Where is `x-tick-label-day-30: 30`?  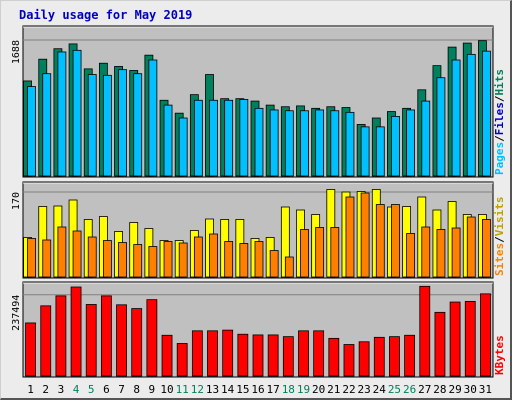 x-tick-label-day-30: 30 is located at coordinates (470, 389).